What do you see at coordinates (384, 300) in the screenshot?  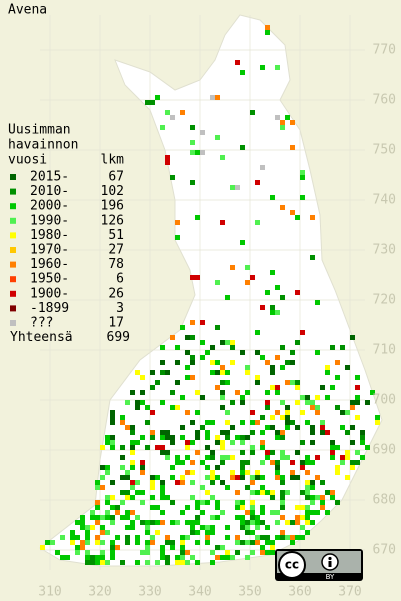 I see `y-tick-label: 720` at bounding box center [384, 300].